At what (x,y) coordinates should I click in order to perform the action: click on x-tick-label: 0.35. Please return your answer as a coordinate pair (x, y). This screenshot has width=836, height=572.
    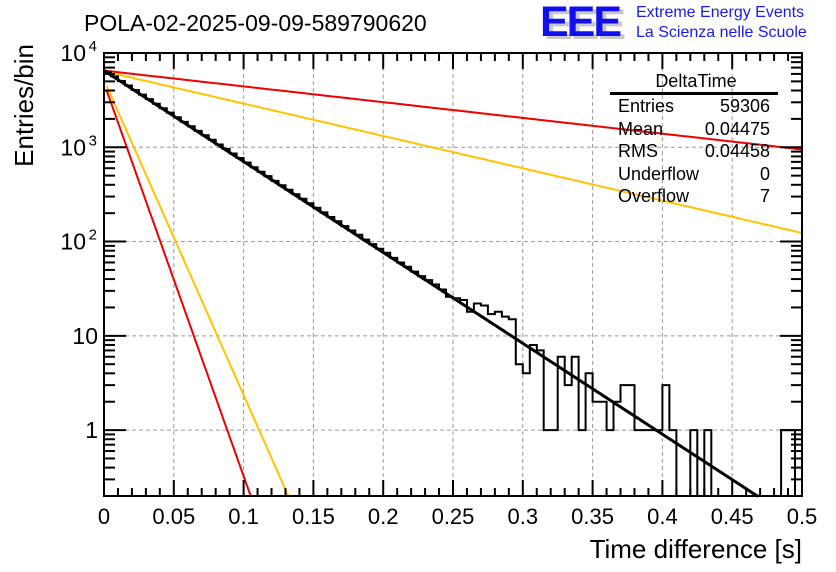
    Looking at the image, I should click on (592, 516).